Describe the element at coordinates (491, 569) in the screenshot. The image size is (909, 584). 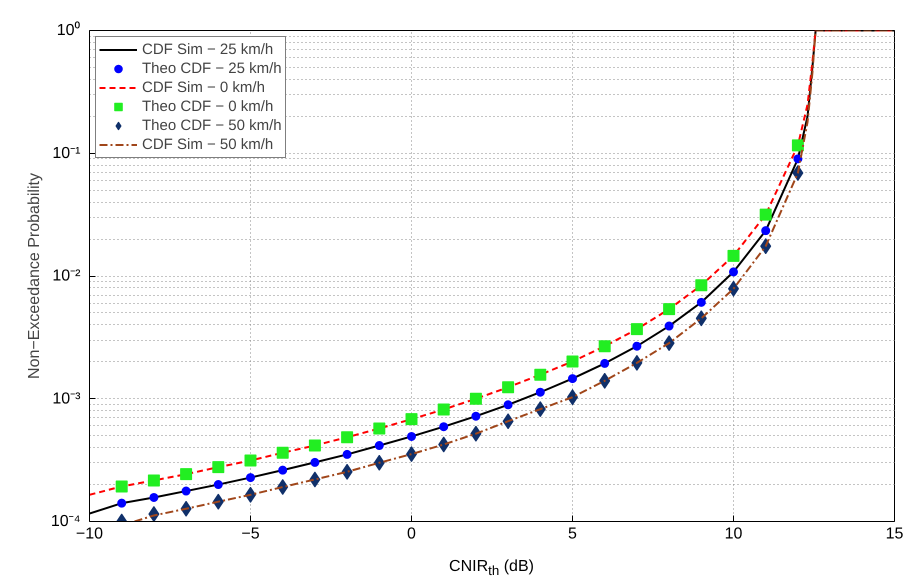
I see `x-axis-title: CNIR$_{th}$ (dB)` at that location.